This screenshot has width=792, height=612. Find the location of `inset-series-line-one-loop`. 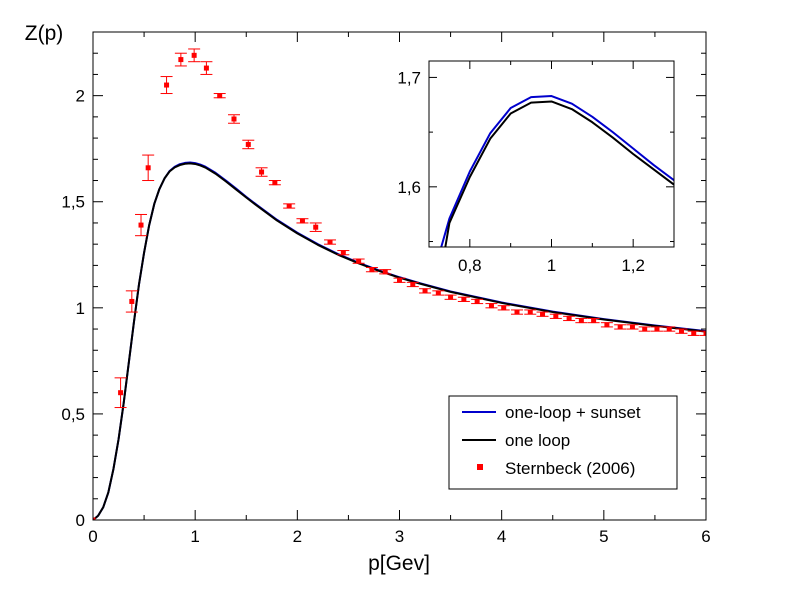

inset-series-line-one-loop is located at coordinates (559, 173).